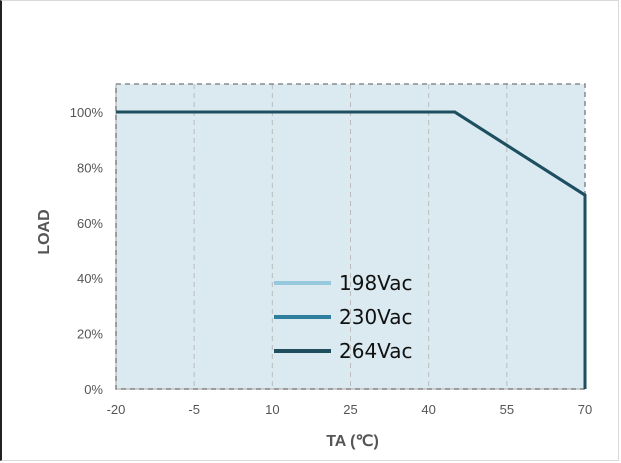 The height and width of the screenshot is (463, 621). I want to click on x-axis-ticks: -20 -5 10 25 40 55 70, so click(350, 409).